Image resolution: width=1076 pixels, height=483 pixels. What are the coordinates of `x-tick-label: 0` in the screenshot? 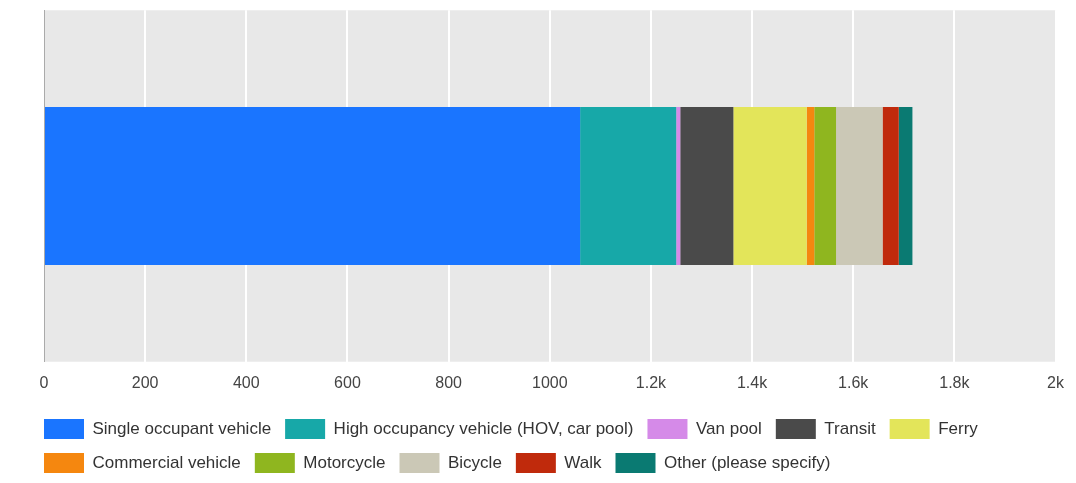 It's located at (44, 382).